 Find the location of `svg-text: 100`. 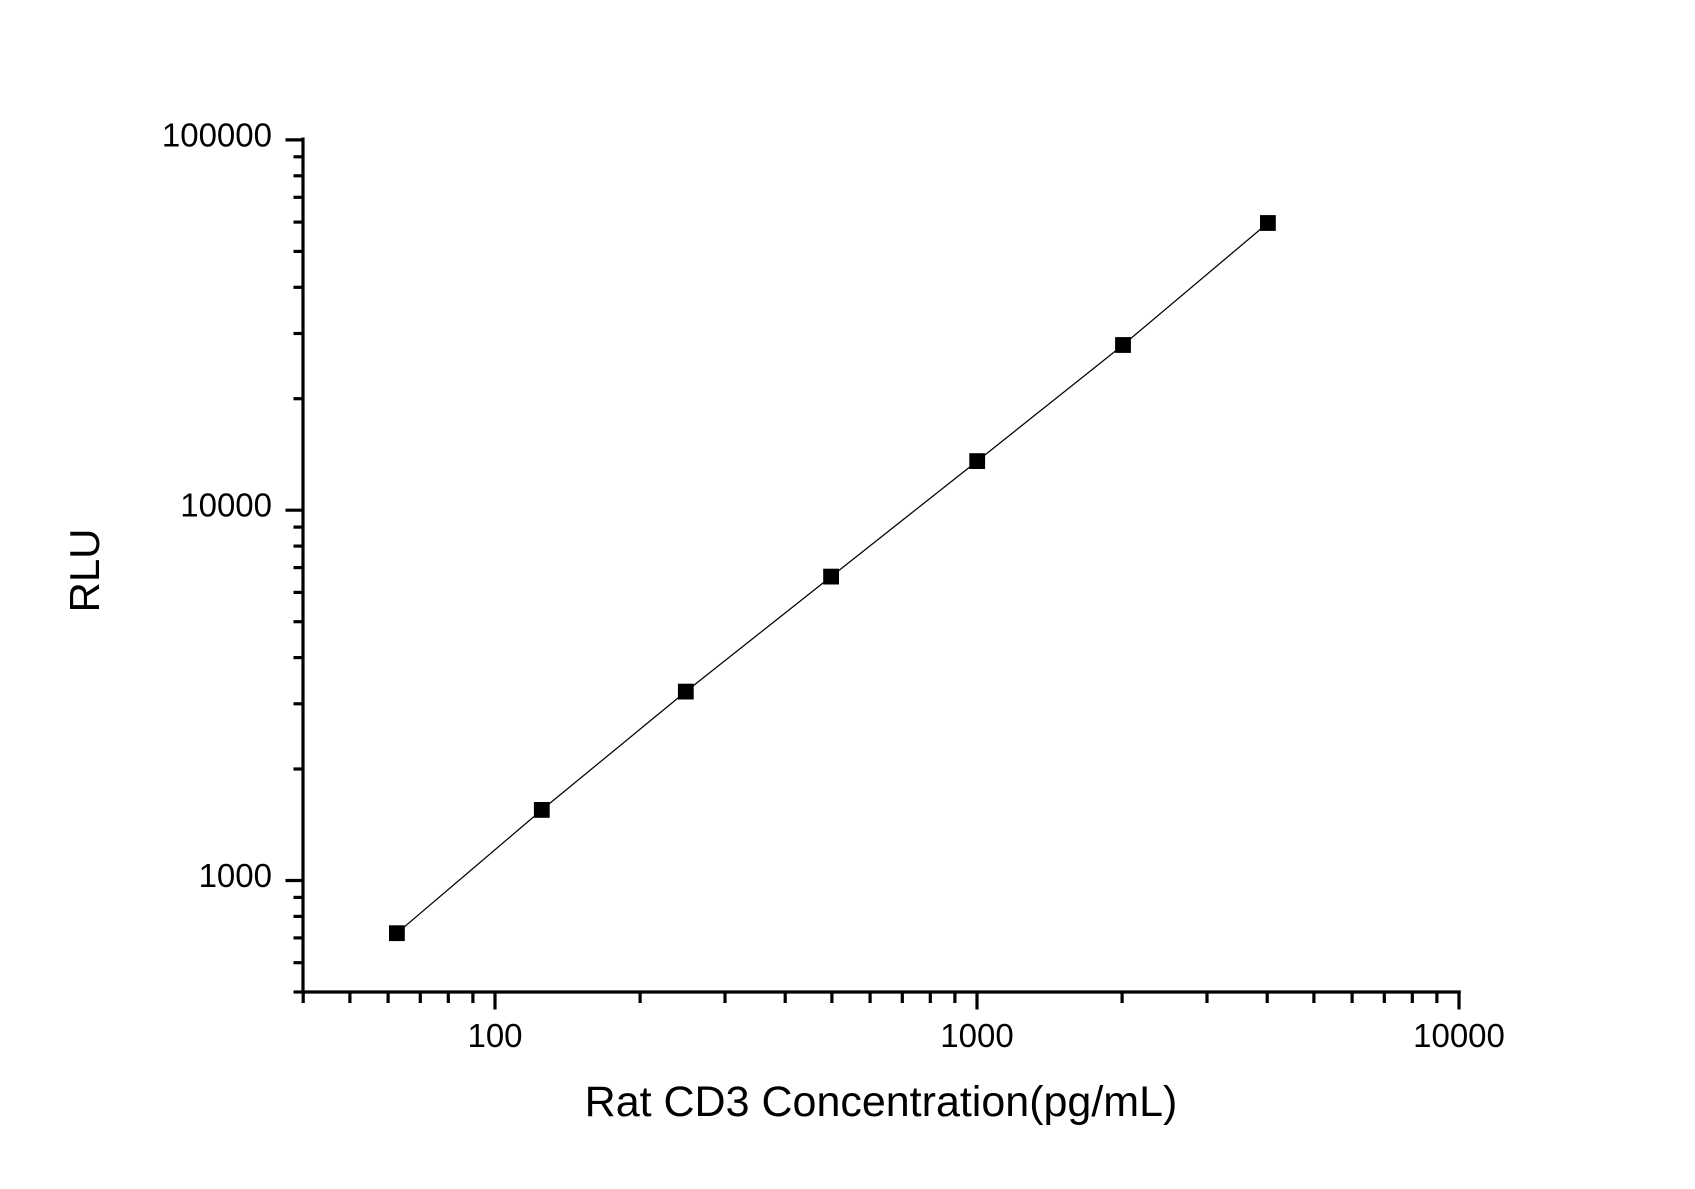

svg-text: 100 is located at coordinates (494, 1035).